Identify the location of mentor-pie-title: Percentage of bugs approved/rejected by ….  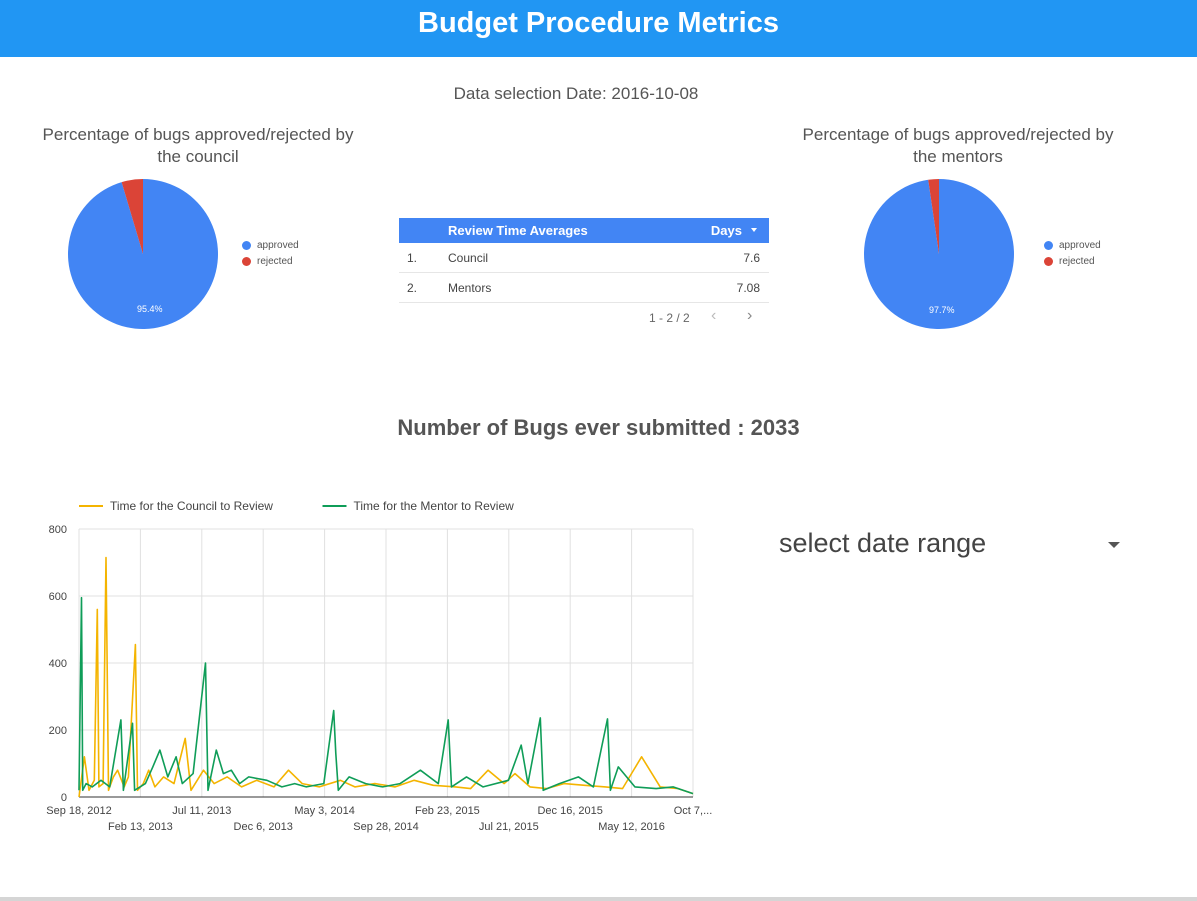
(958, 146).